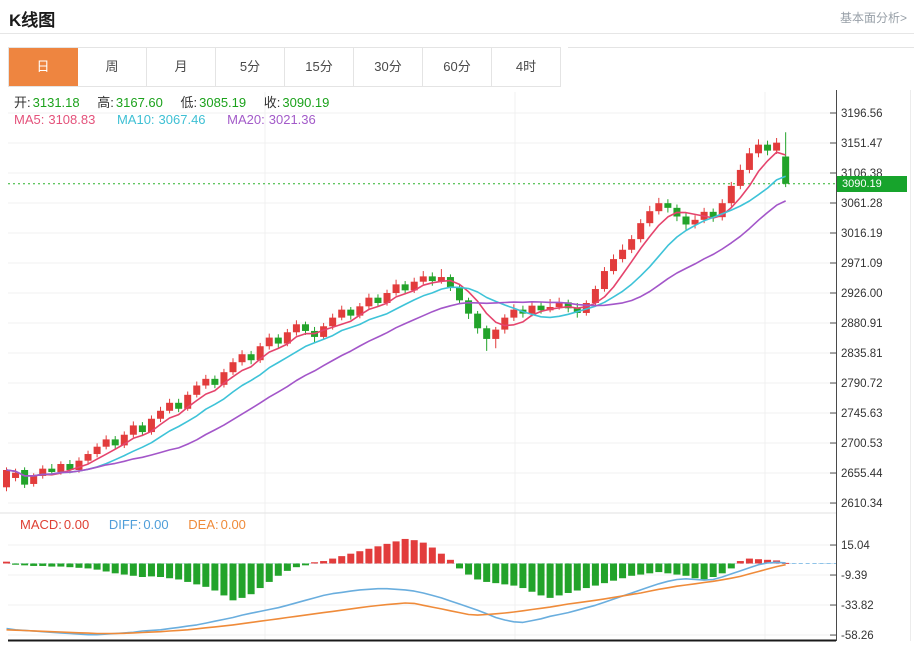  I want to click on ma20-value: 3021.36, so click(292, 119).